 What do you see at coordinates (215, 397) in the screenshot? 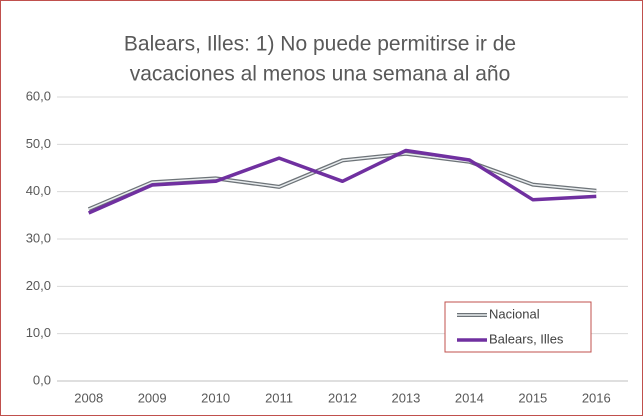
I see `x-tick-label: 2010` at bounding box center [215, 397].